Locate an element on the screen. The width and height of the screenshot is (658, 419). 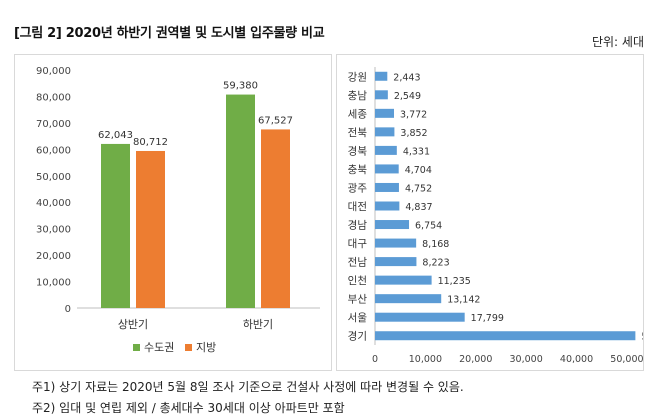
data-label: 80,712 is located at coordinates (150, 142).